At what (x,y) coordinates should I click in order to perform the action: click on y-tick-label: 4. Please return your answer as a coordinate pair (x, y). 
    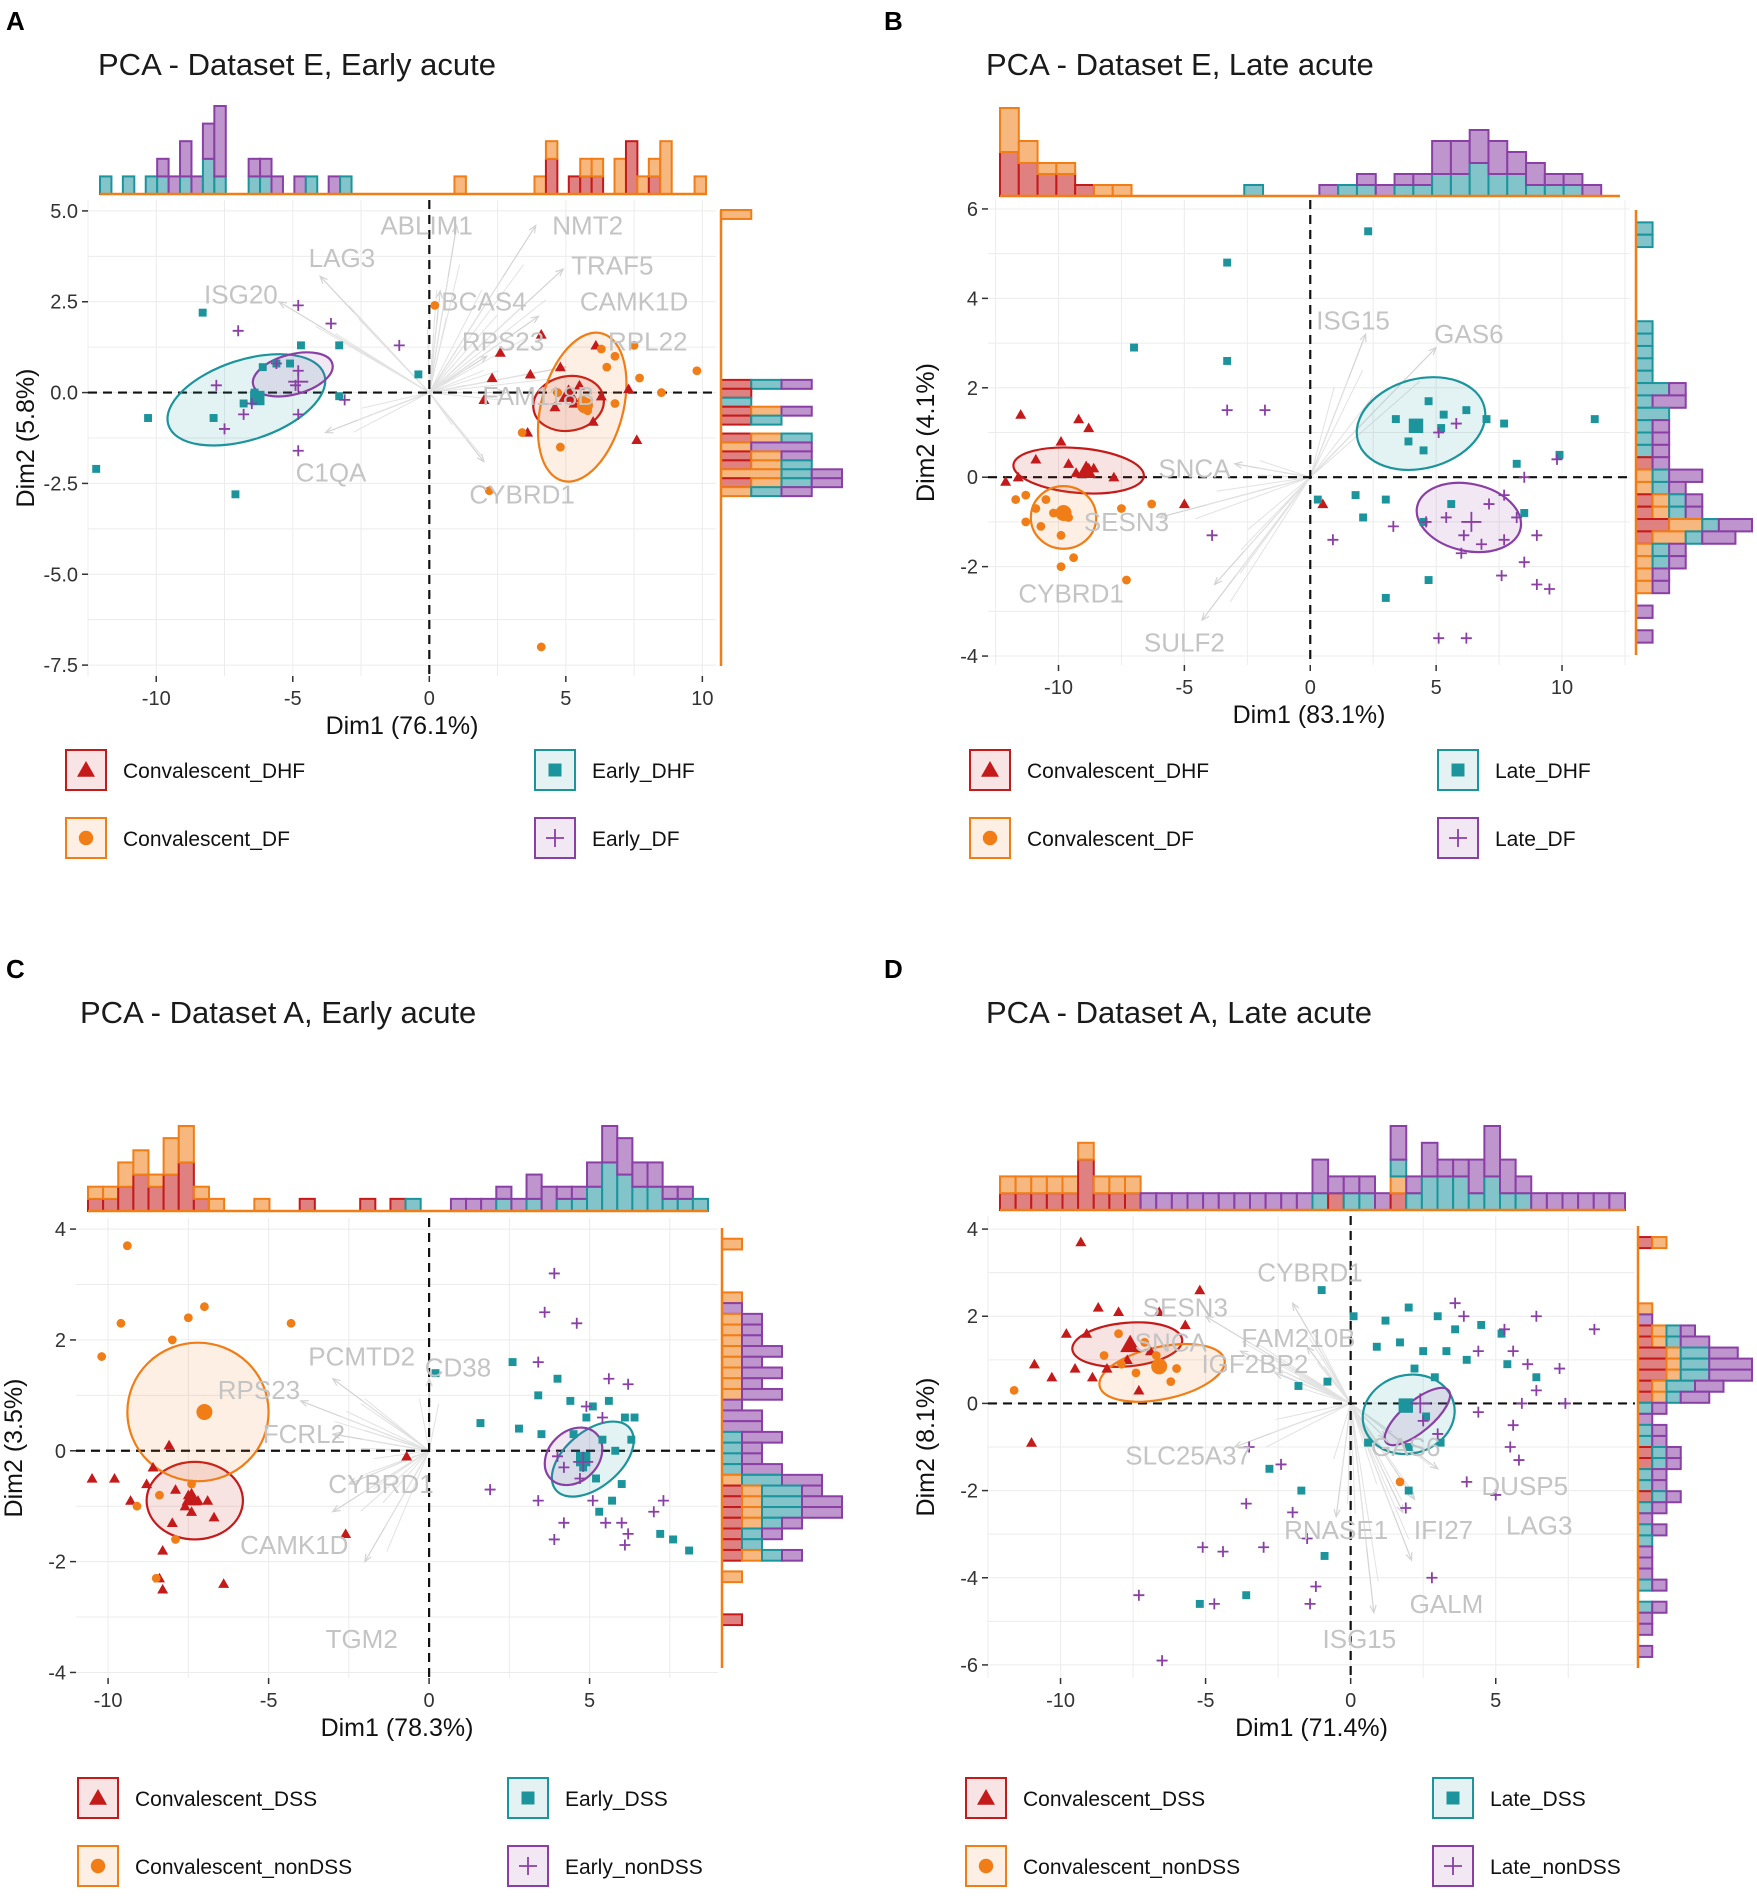
    Looking at the image, I should click on (972, 1230).